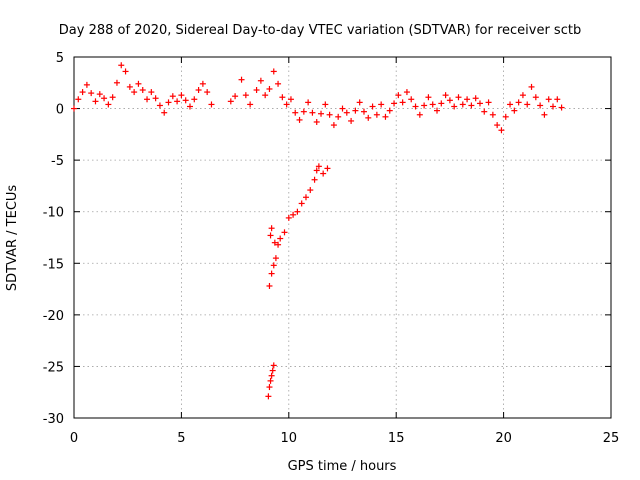 The height and width of the screenshot is (480, 640). I want to click on y-tick-label: 0, so click(60, 110).